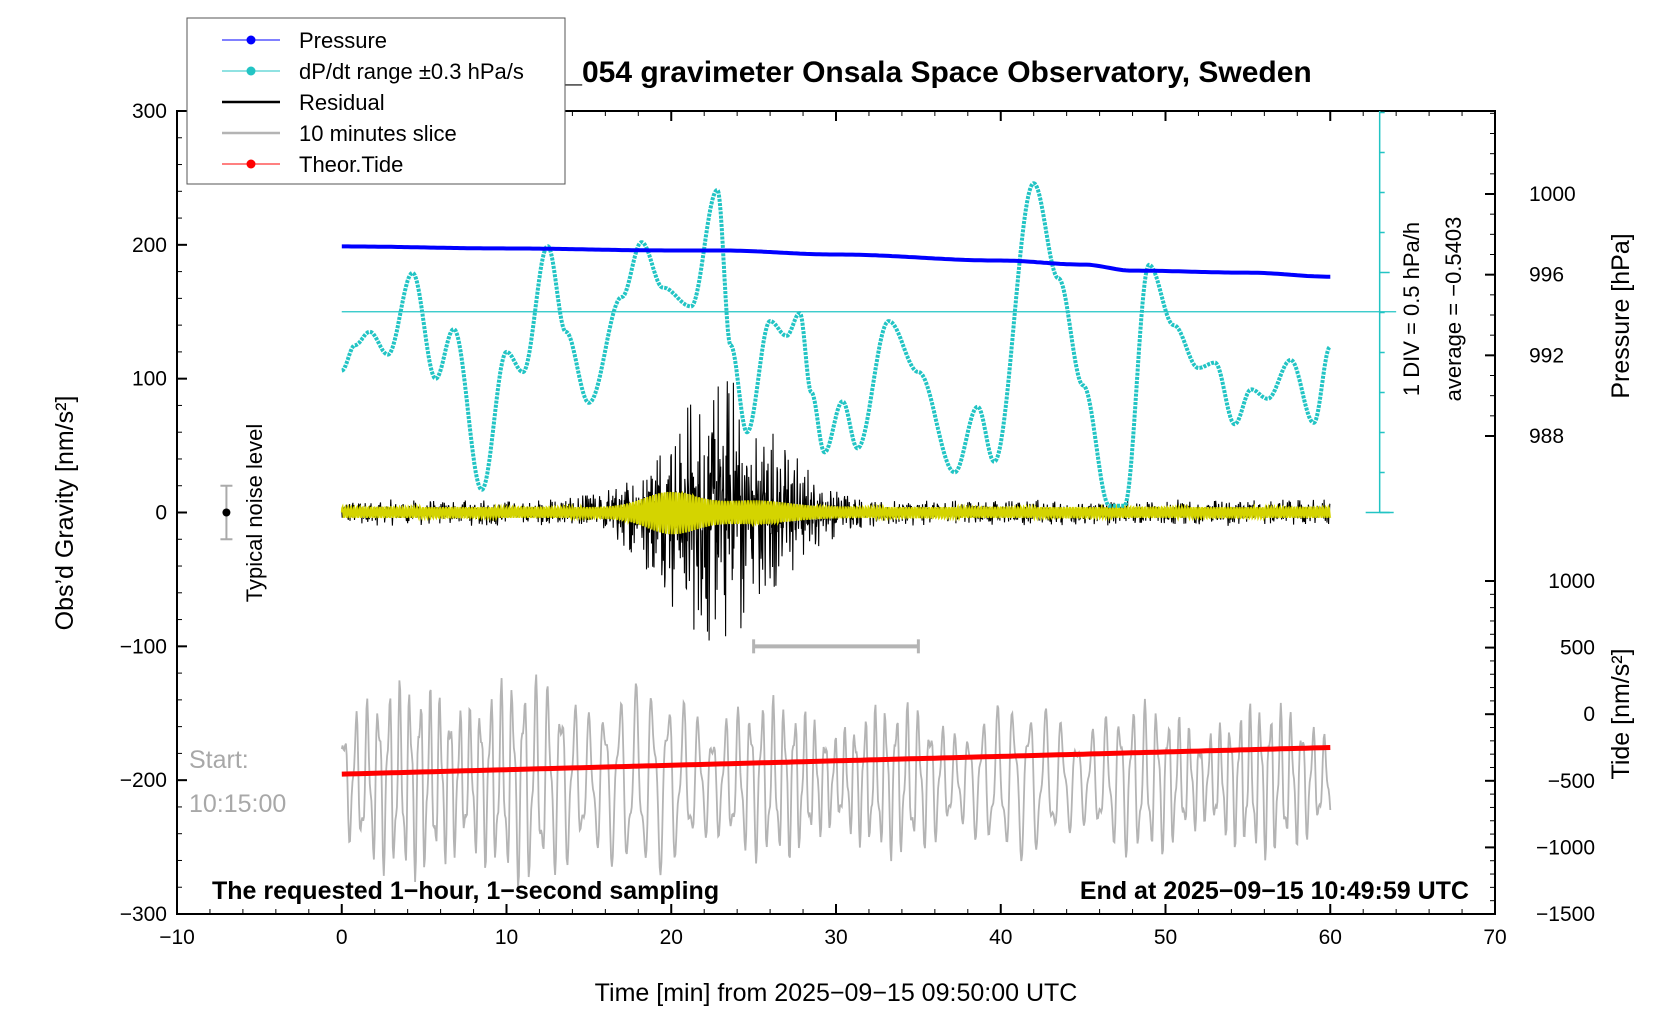  Describe the element at coordinates (411, 71) in the screenshot. I see `legend-label: dP/dt range ±0.3 hPa/s` at that location.